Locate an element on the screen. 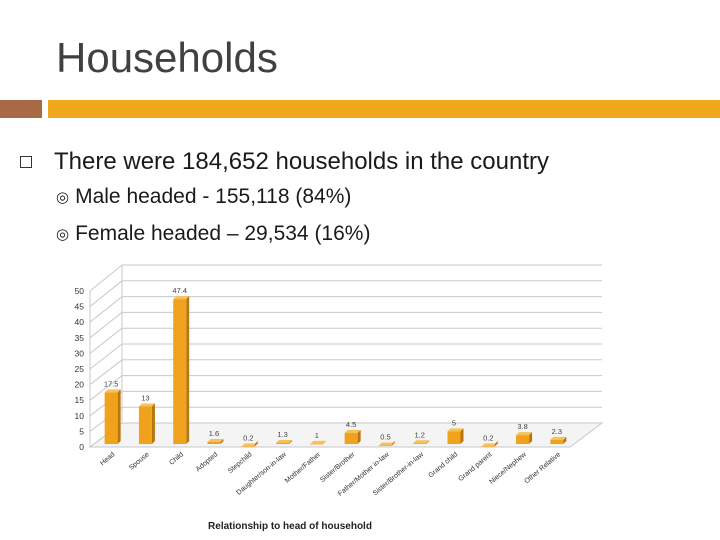 The height and width of the screenshot is (540, 720). data-label: 13 is located at coordinates (145, 397).